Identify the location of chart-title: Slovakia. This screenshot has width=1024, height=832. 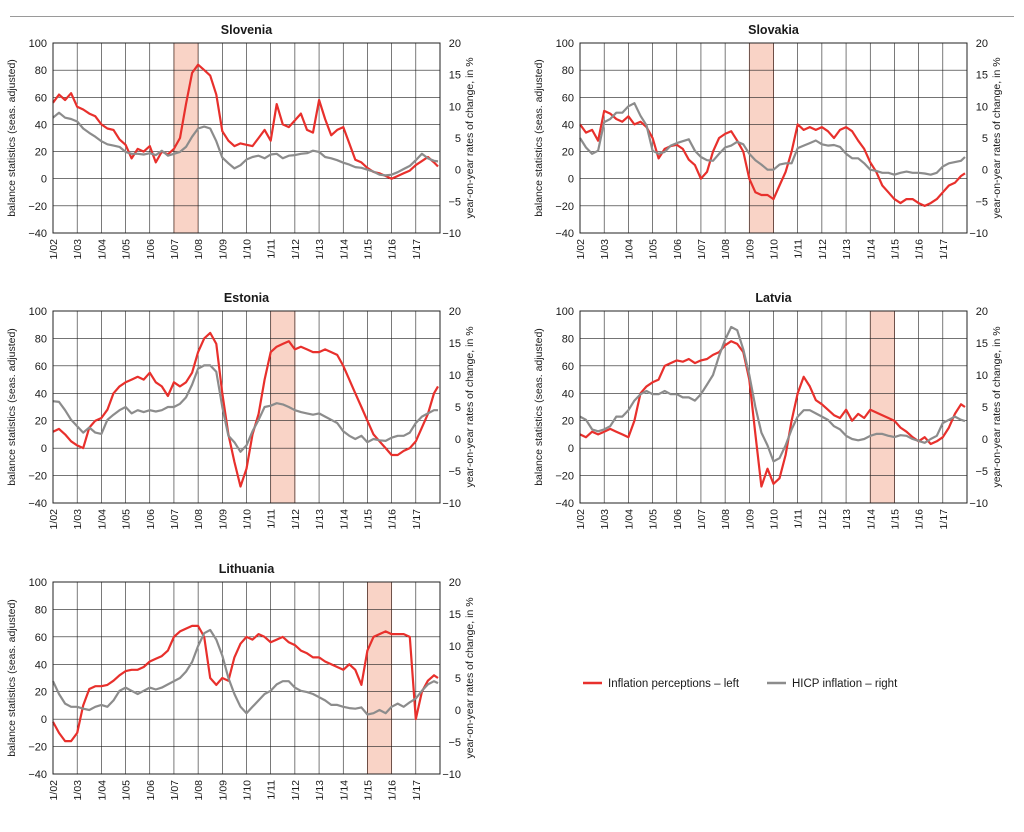
(774, 30).